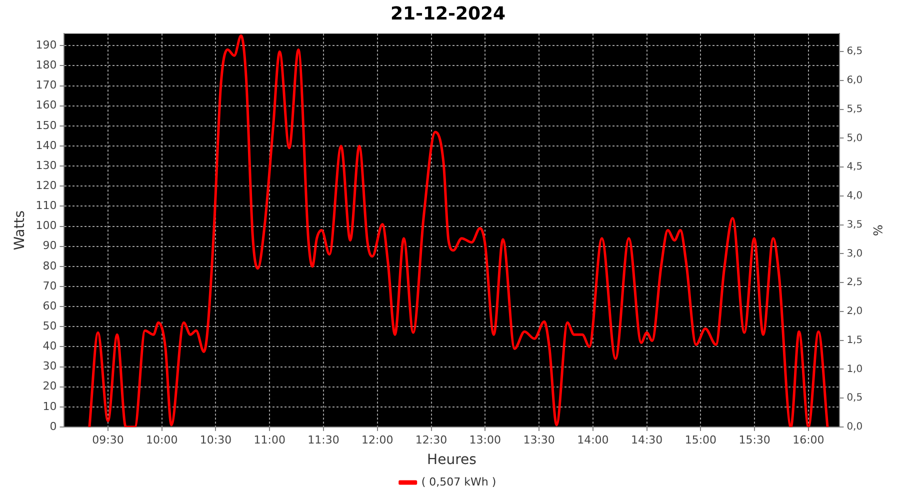 This screenshot has height=500, width=900. What do you see at coordinates (49, 386) in the screenshot?
I see `y-tick-label: 20` at bounding box center [49, 386].